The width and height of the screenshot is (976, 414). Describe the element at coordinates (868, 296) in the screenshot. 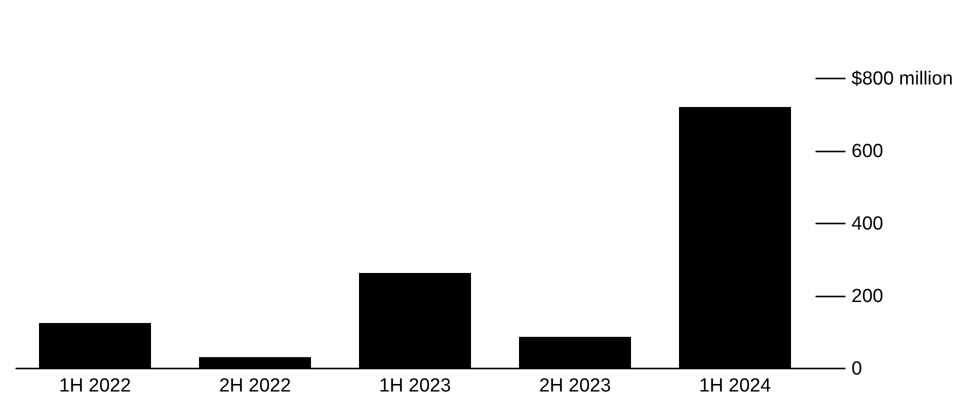

I see `y-tick-label: 200` at that location.